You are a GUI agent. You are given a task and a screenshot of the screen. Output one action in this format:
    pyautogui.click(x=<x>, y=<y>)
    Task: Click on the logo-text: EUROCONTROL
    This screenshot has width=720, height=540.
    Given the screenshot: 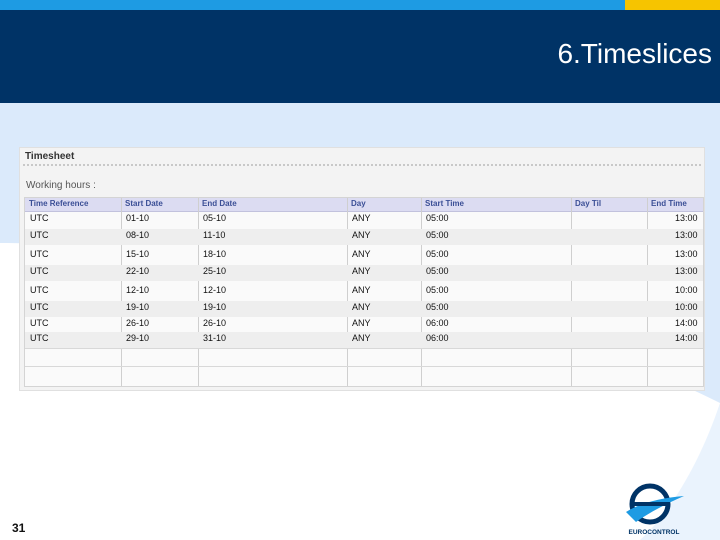 What is the action you would take?
    pyautogui.click(x=654, y=532)
    